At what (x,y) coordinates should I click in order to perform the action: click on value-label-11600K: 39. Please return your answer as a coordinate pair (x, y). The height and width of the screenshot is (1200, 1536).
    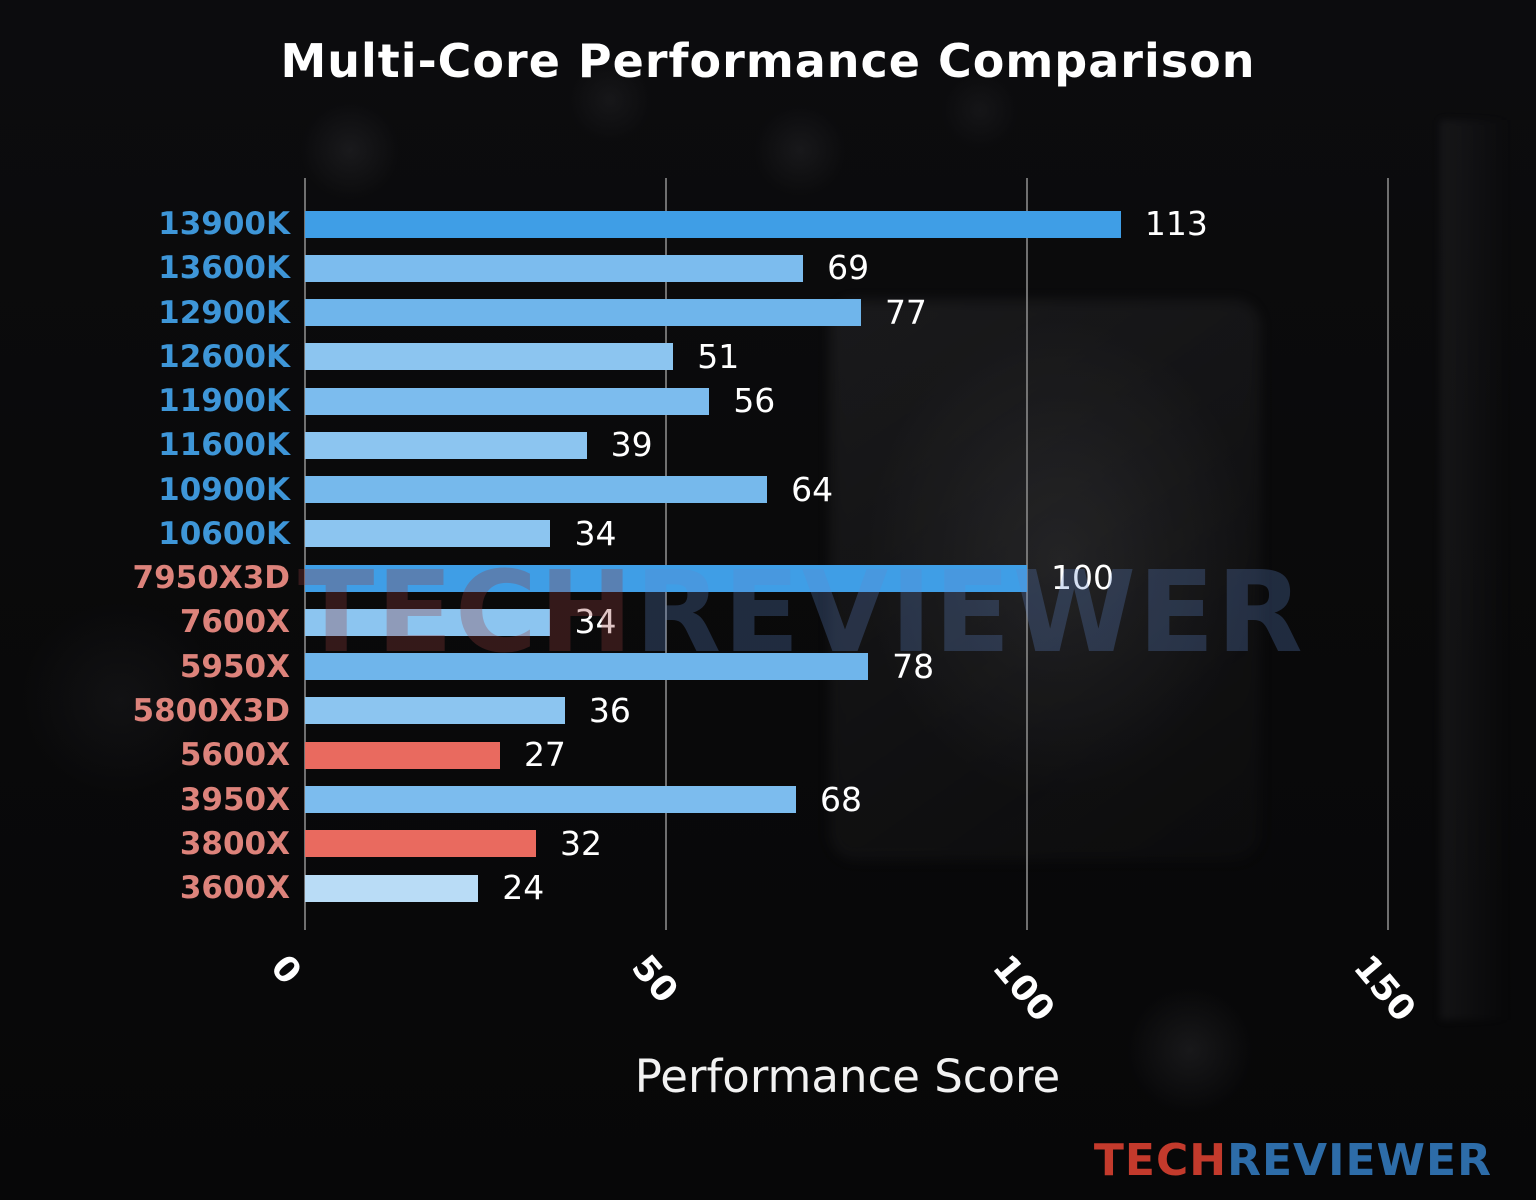
    Looking at the image, I should click on (631, 445).